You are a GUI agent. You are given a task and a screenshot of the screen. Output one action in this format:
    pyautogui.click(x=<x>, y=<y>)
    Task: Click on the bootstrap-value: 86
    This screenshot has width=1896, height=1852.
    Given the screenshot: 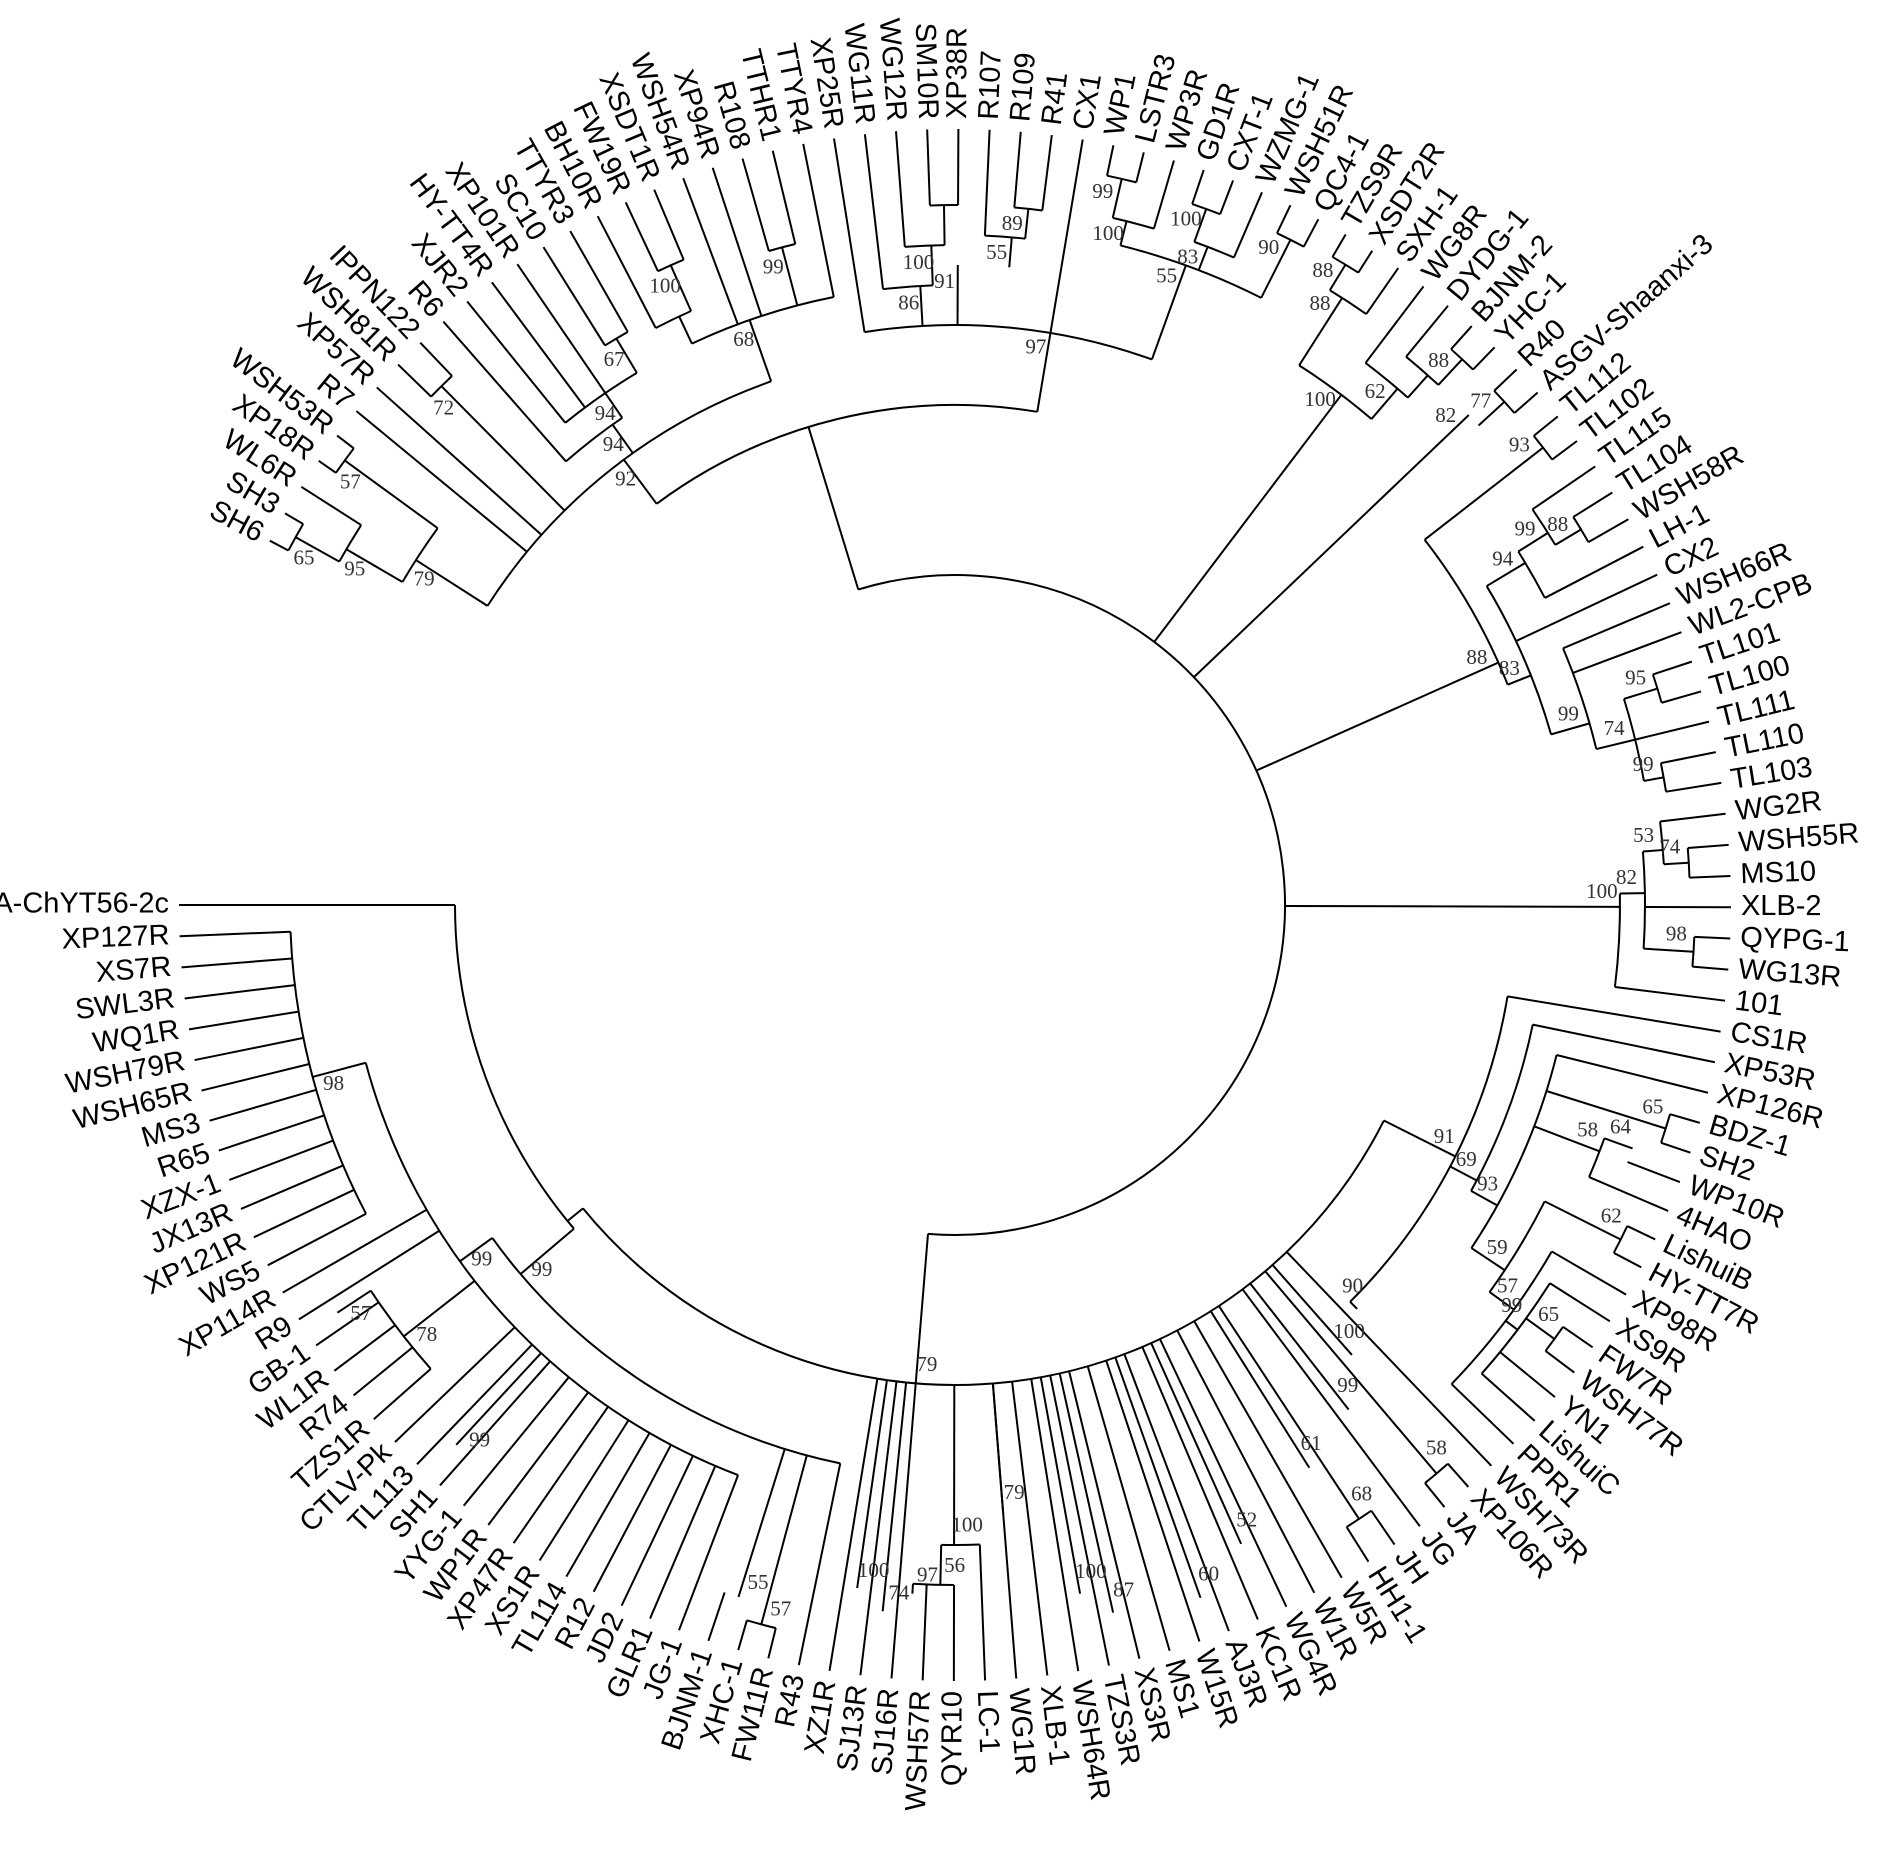 What is the action you would take?
    pyautogui.click(x=908, y=303)
    